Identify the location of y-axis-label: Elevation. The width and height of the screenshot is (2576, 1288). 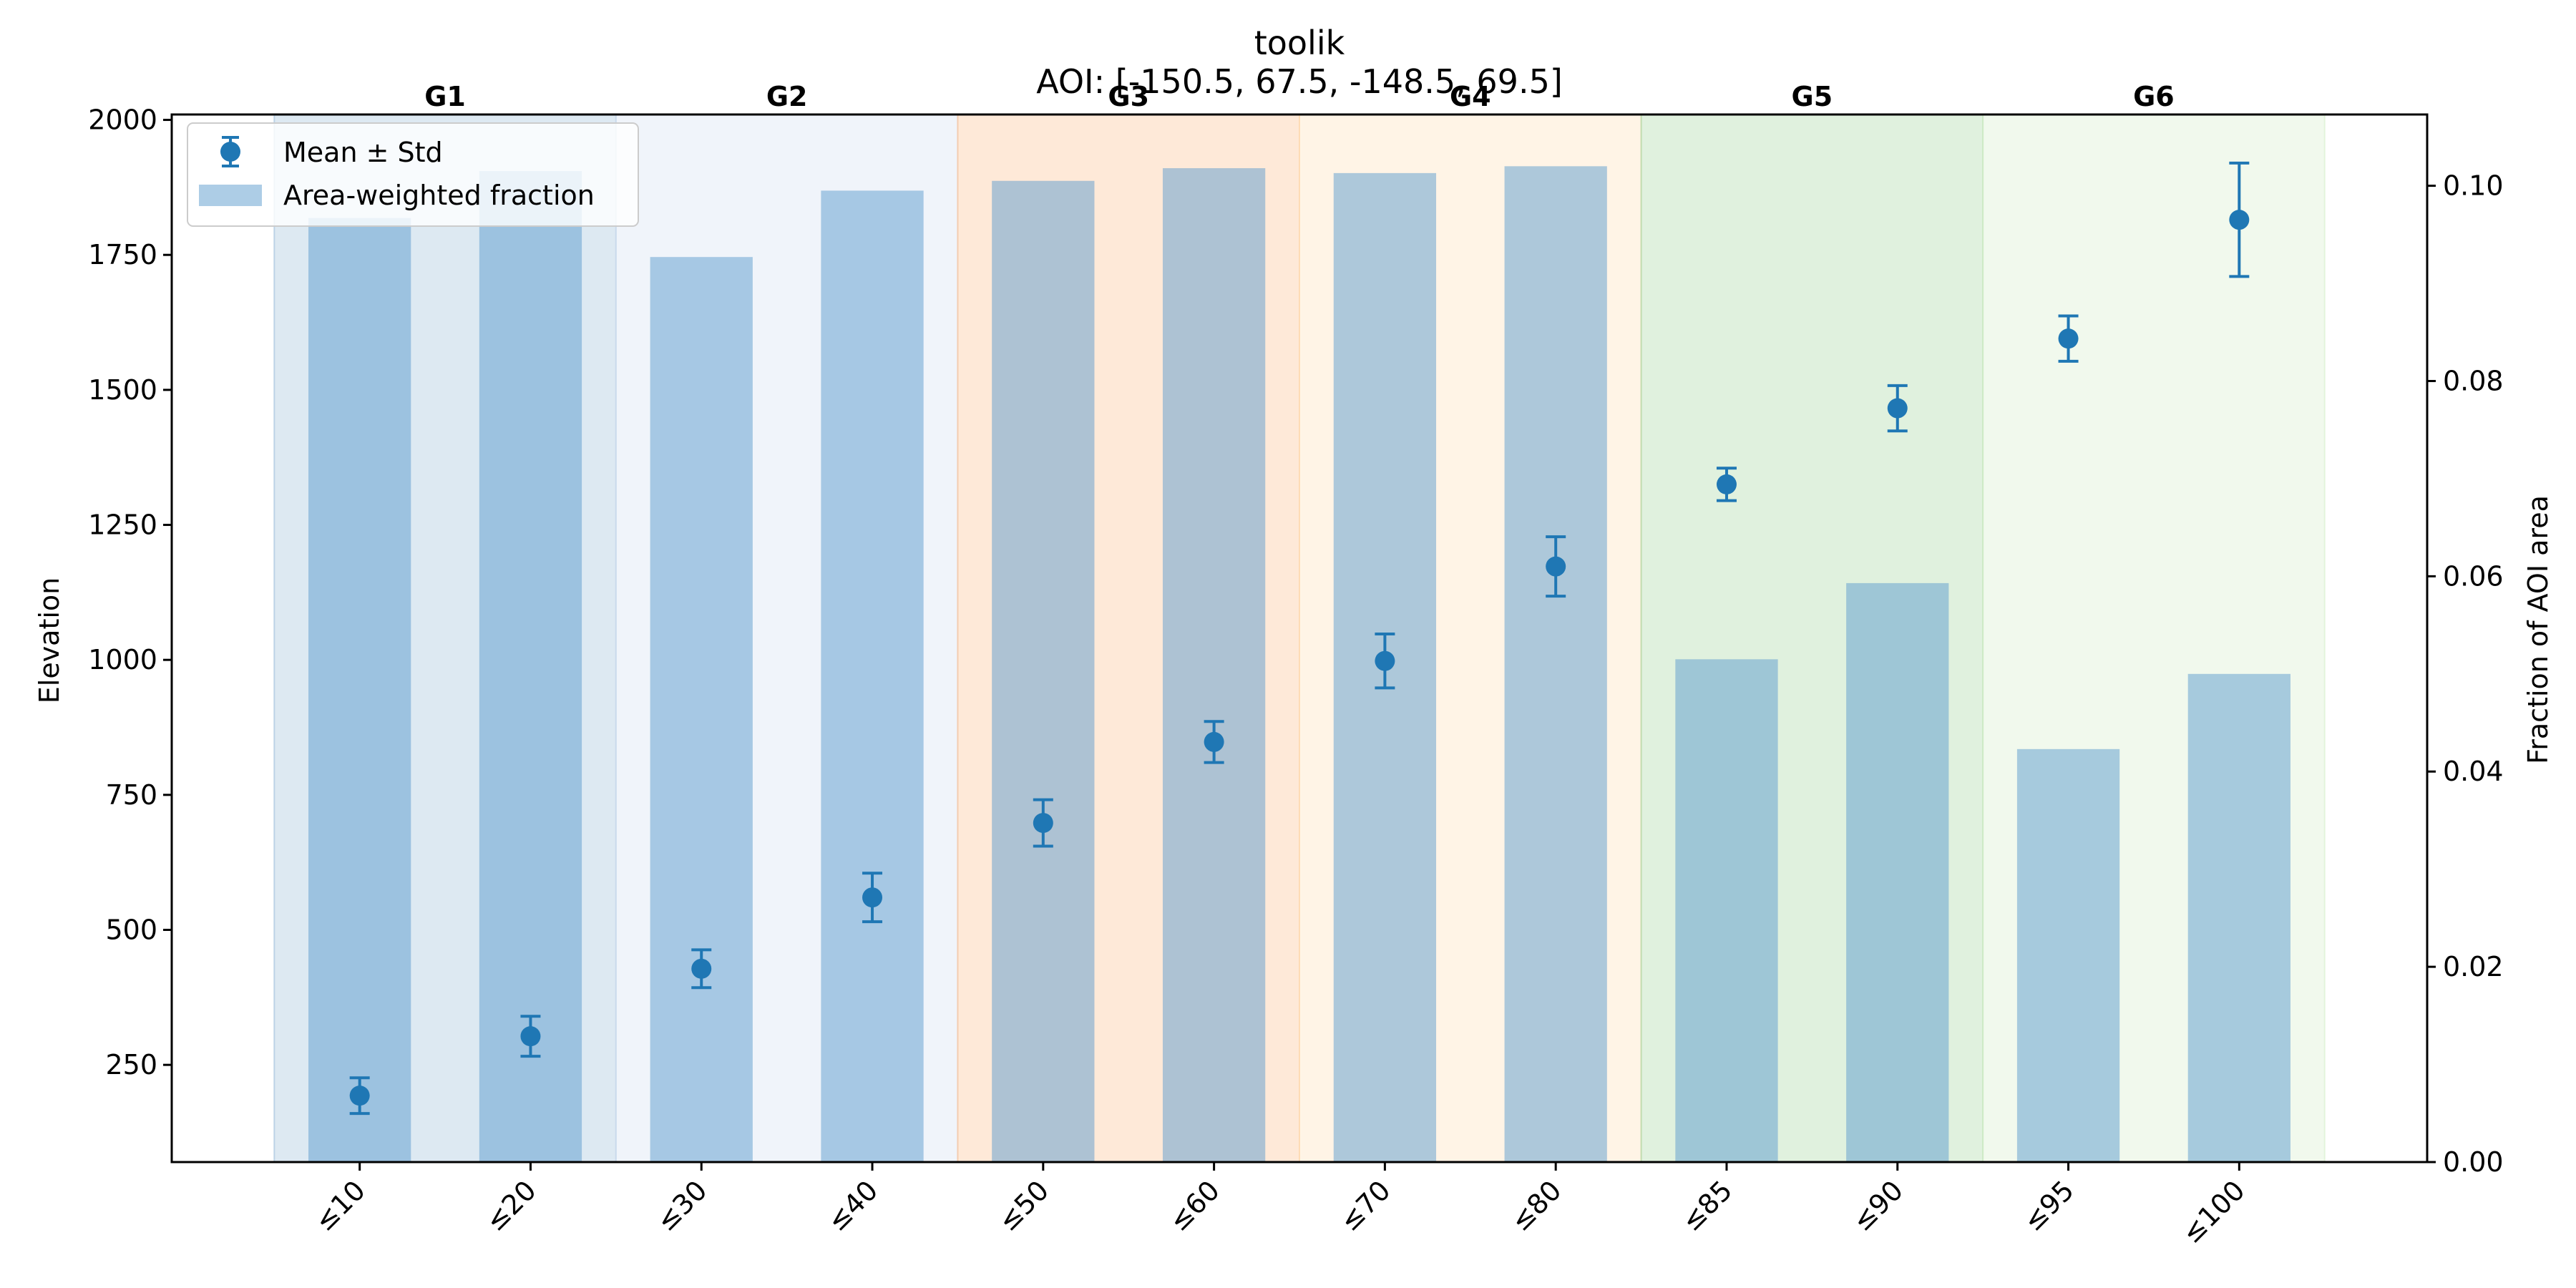
(49, 640).